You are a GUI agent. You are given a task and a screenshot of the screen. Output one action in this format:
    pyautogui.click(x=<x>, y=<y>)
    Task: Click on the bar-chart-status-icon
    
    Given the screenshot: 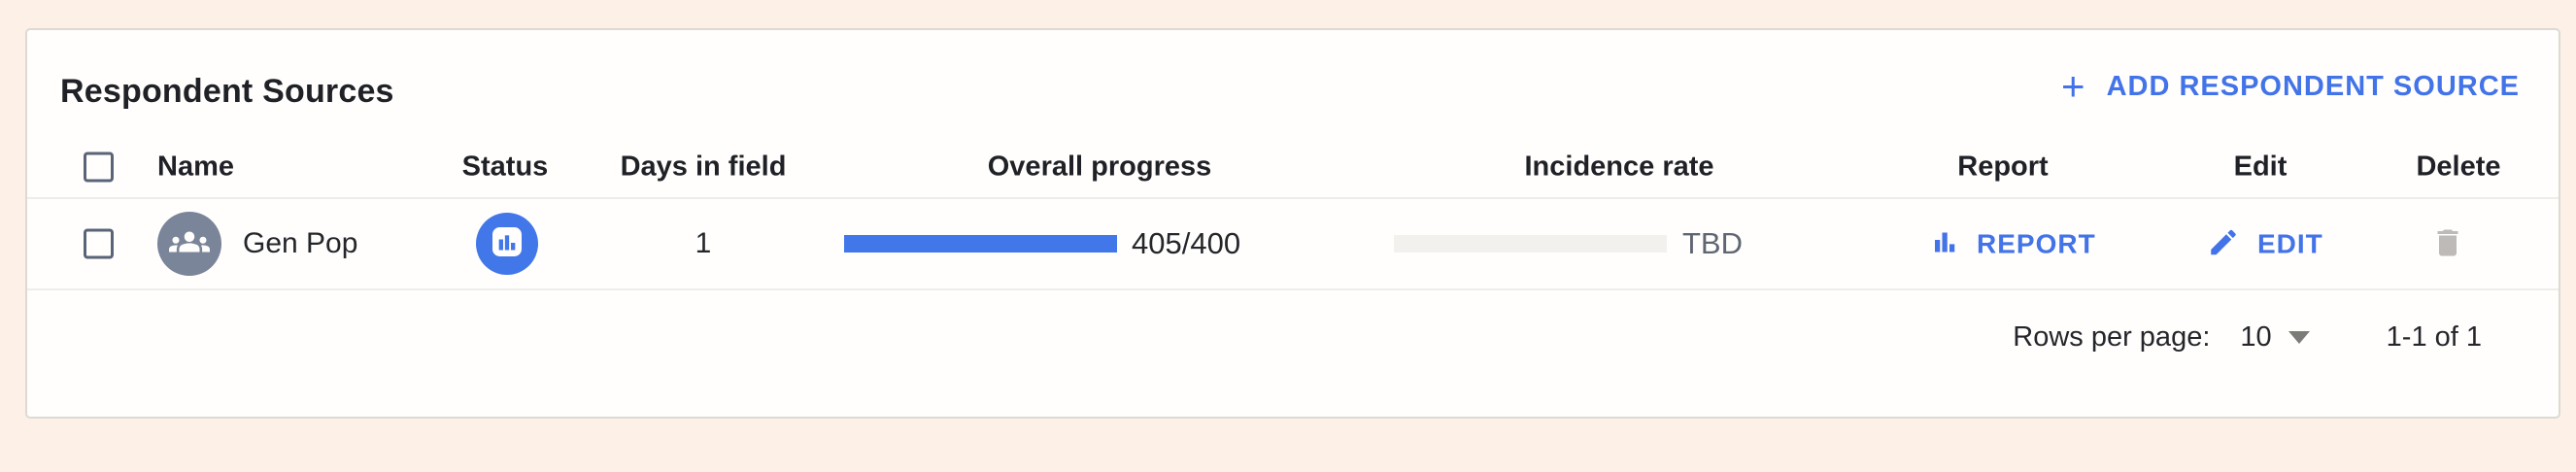 What is the action you would take?
    pyautogui.click(x=507, y=244)
    